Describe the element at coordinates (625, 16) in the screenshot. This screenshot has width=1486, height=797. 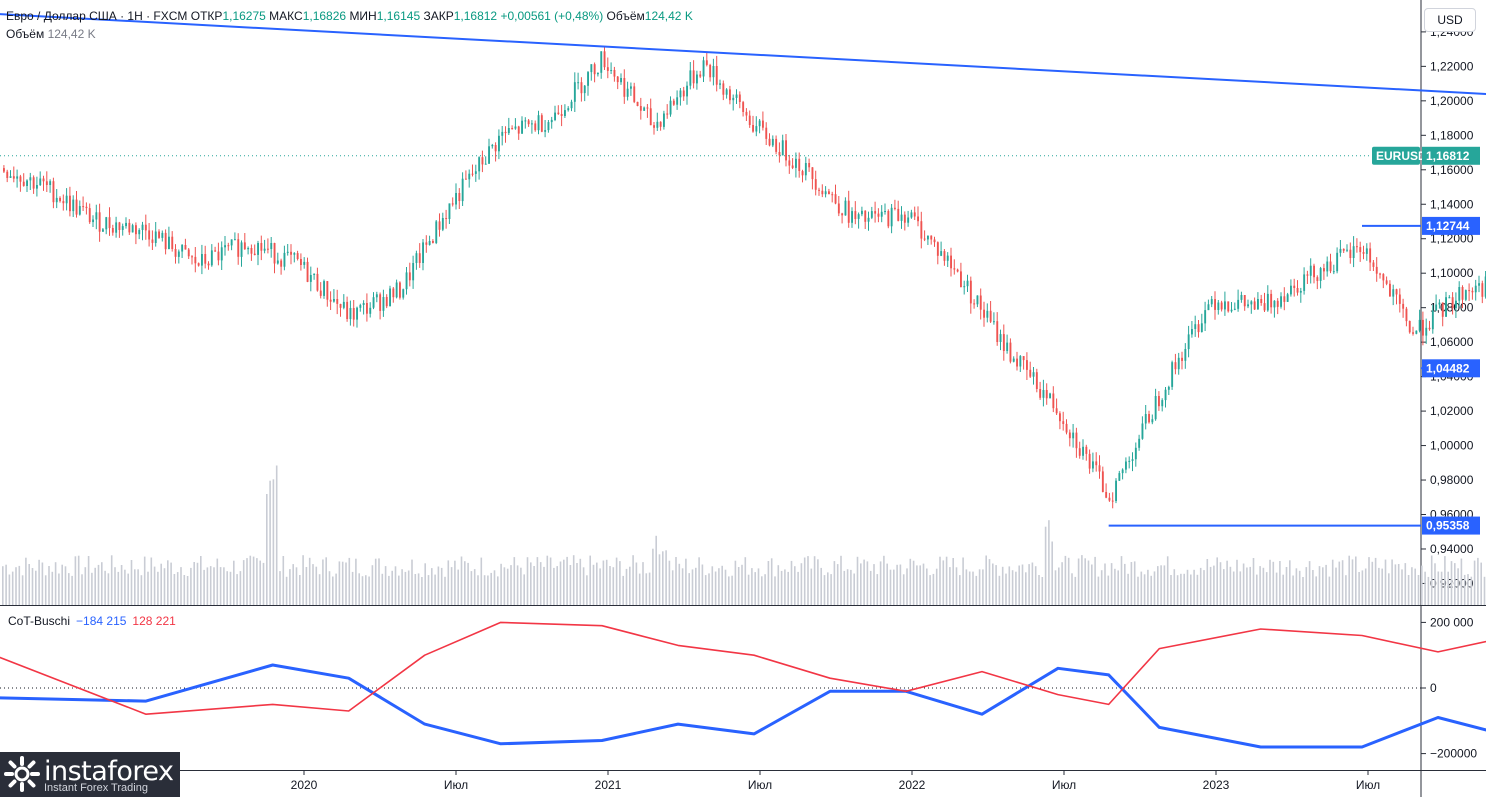
I see `volume-label: Объём` at that location.